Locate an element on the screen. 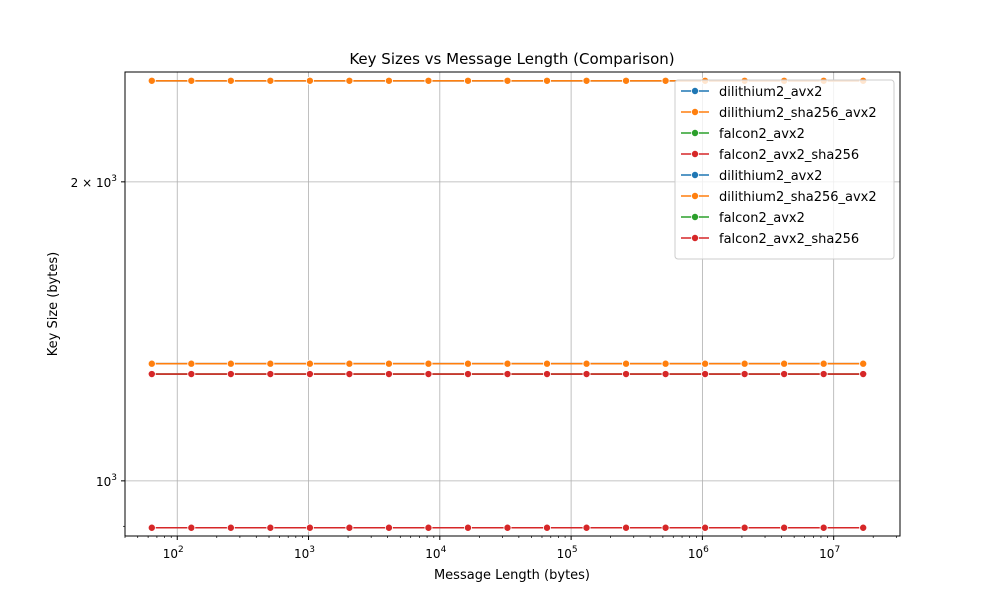  y-tick-label: 103 is located at coordinates (106, 481).